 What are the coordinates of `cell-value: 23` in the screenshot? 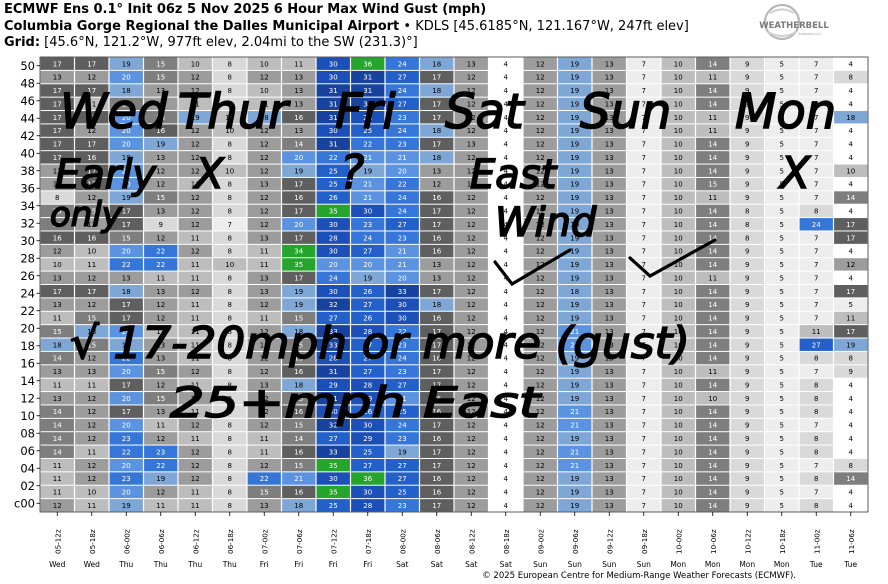 It's located at (402, 238).